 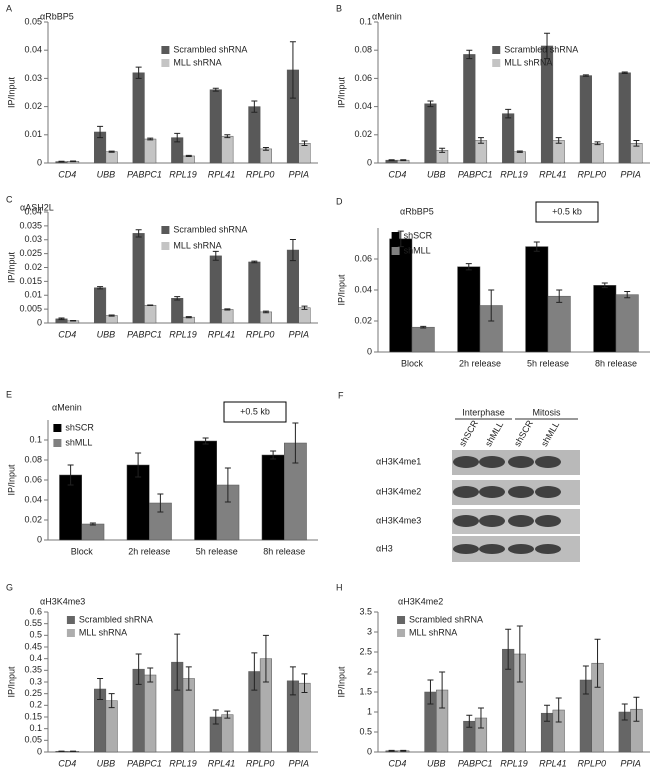 What do you see at coordinates (33, 239) in the screenshot?
I see `y-tick-label: 0.03` at bounding box center [33, 239].